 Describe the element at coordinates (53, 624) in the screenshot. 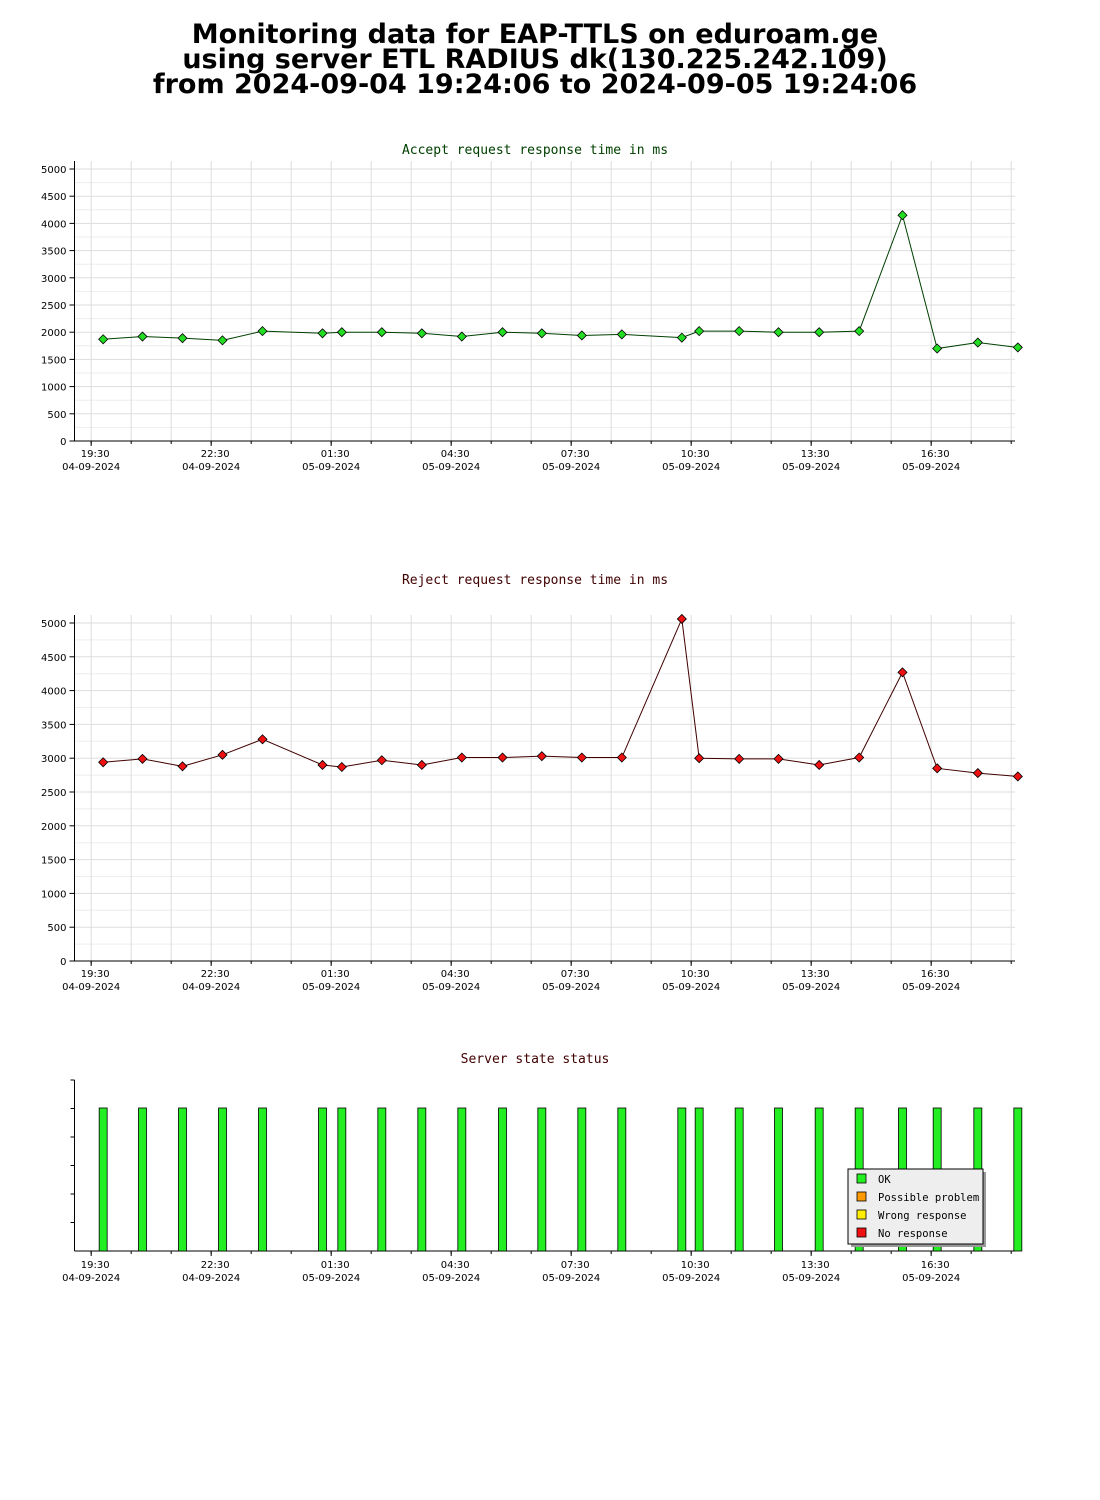

I see `y-tick-label: 5000` at that location.